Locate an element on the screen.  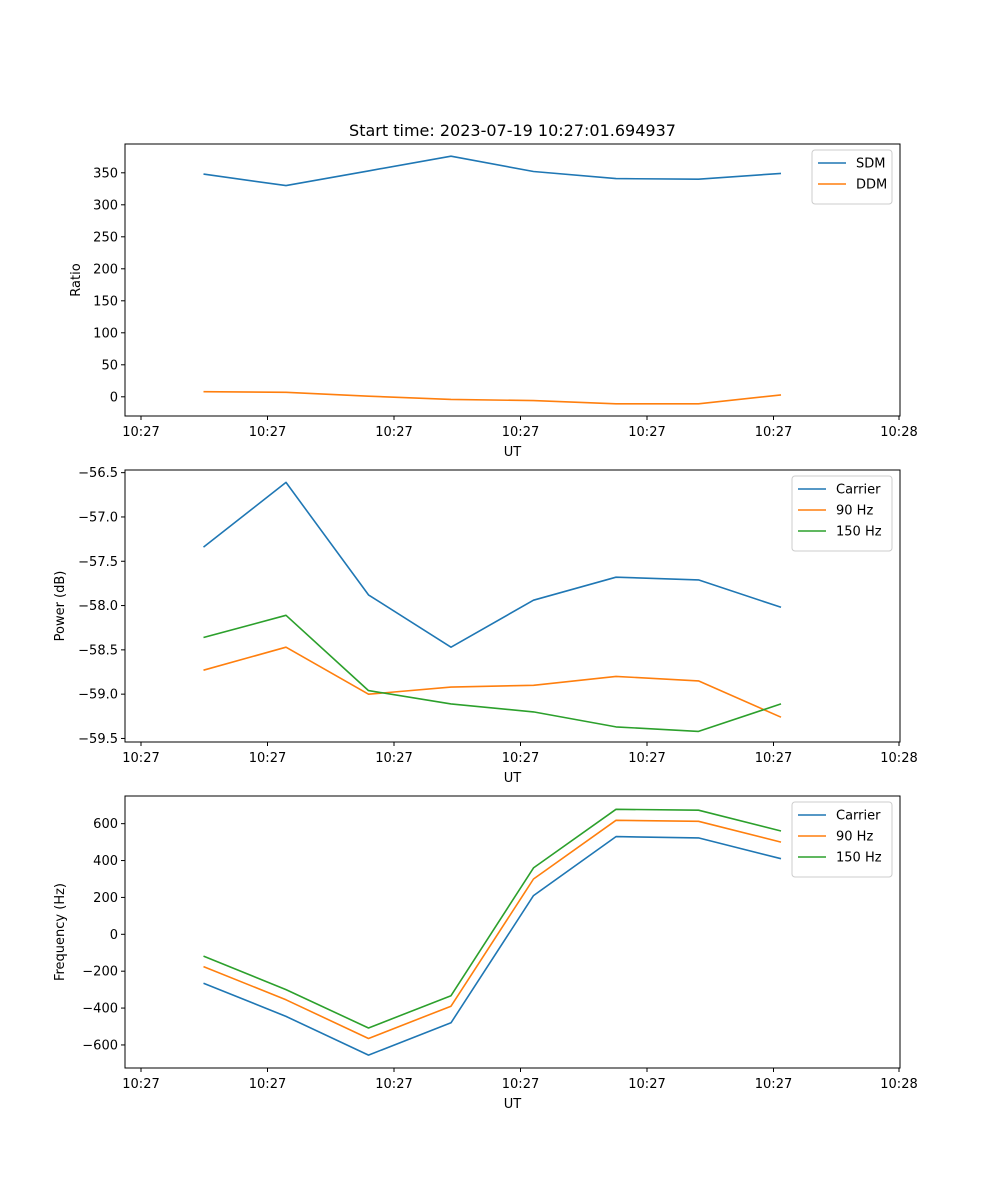
ratio-y-tick-label: 0 is located at coordinates (114, 397).